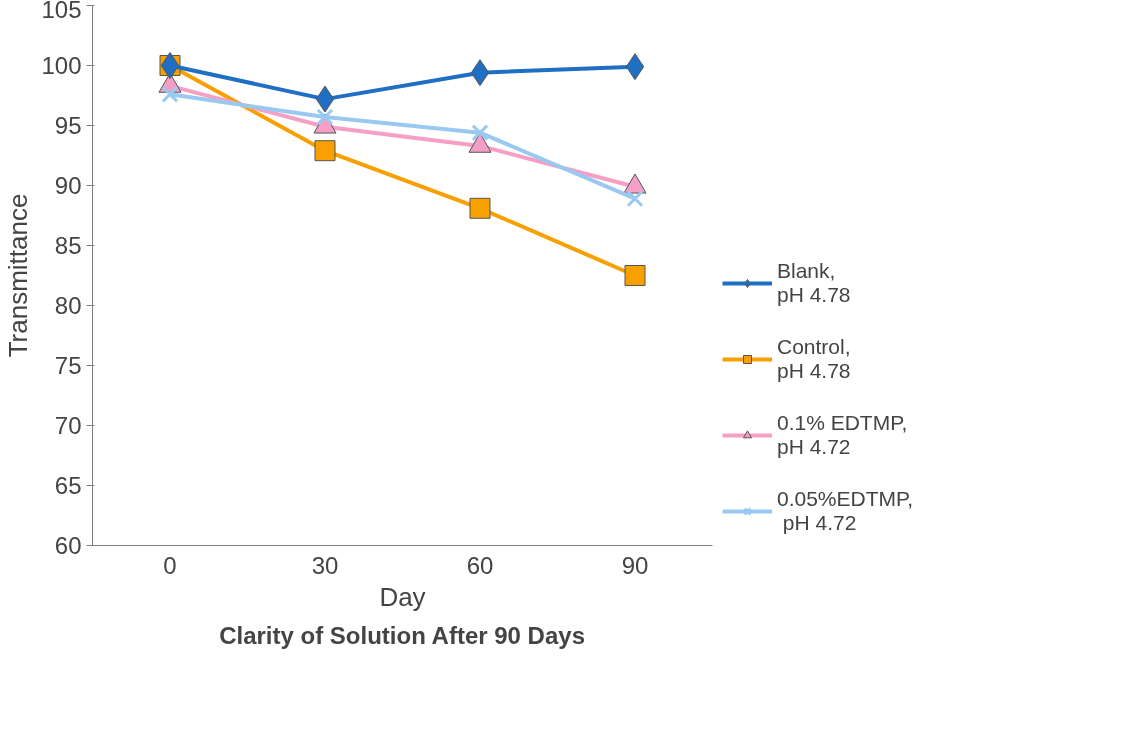 The height and width of the screenshot is (742, 1144). What do you see at coordinates (68, 125) in the screenshot?
I see `y-tick-label: 95` at bounding box center [68, 125].